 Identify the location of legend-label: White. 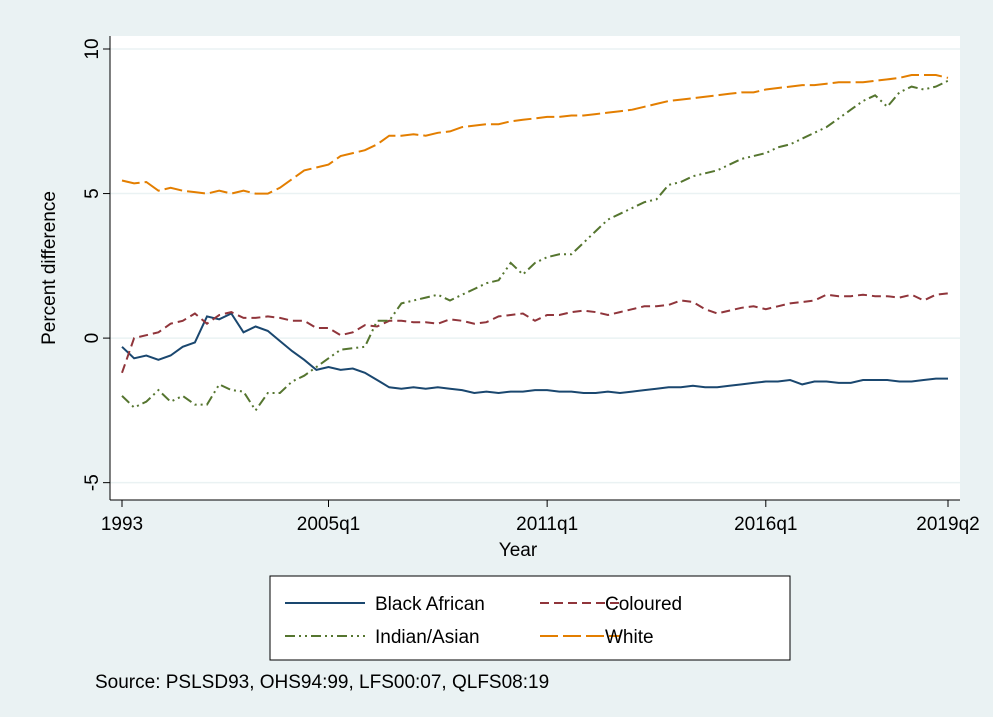
(629, 637).